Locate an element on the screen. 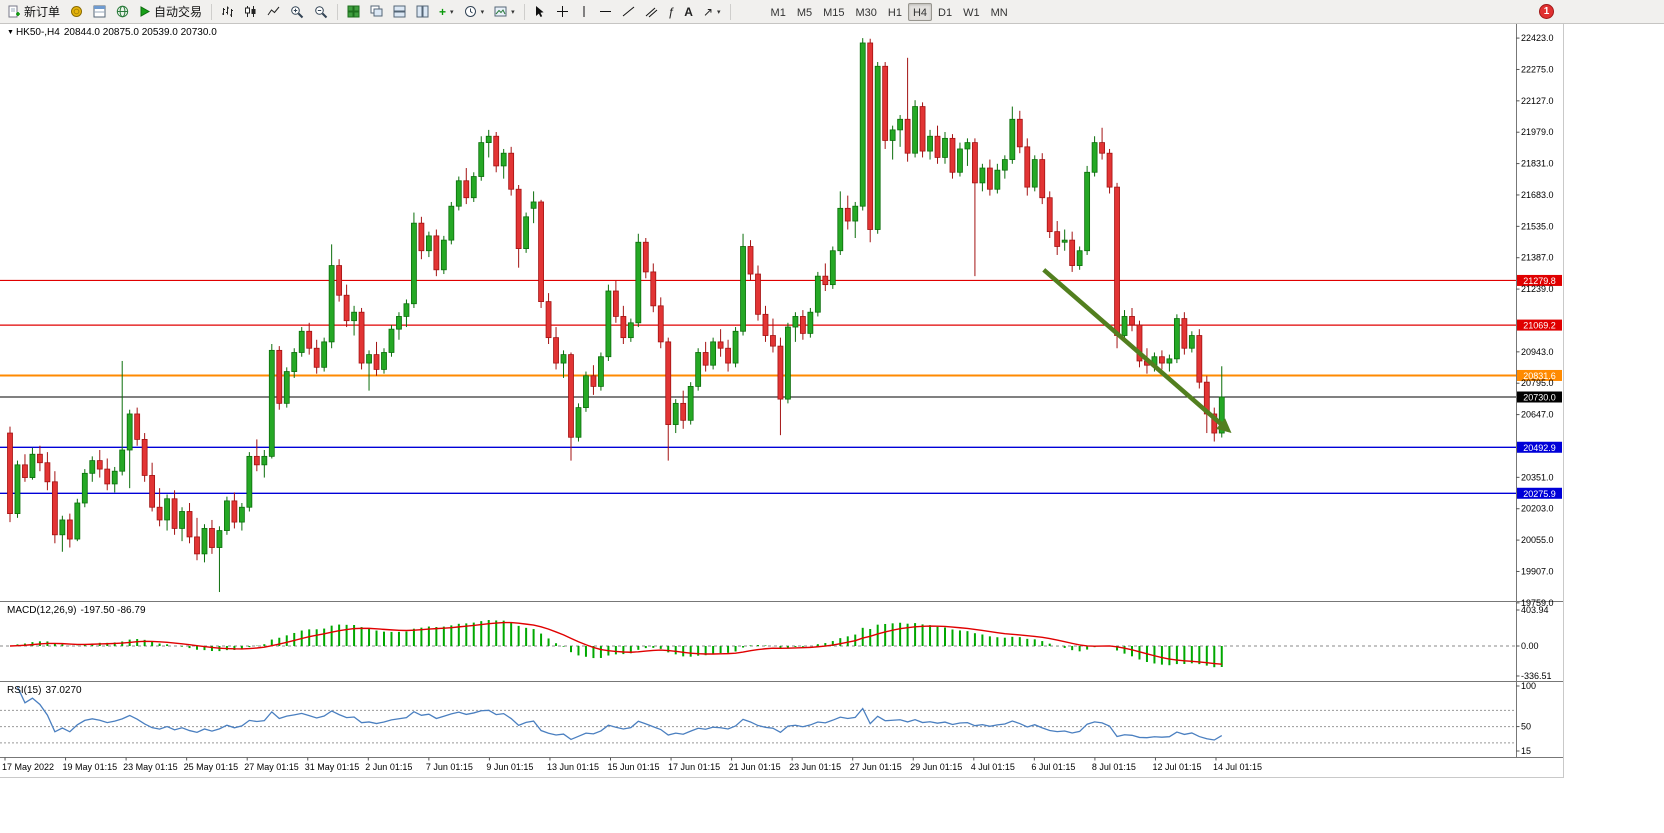 The width and height of the screenshot is (1664, 833). zoom-out-button is located at coordinates (321, 12).